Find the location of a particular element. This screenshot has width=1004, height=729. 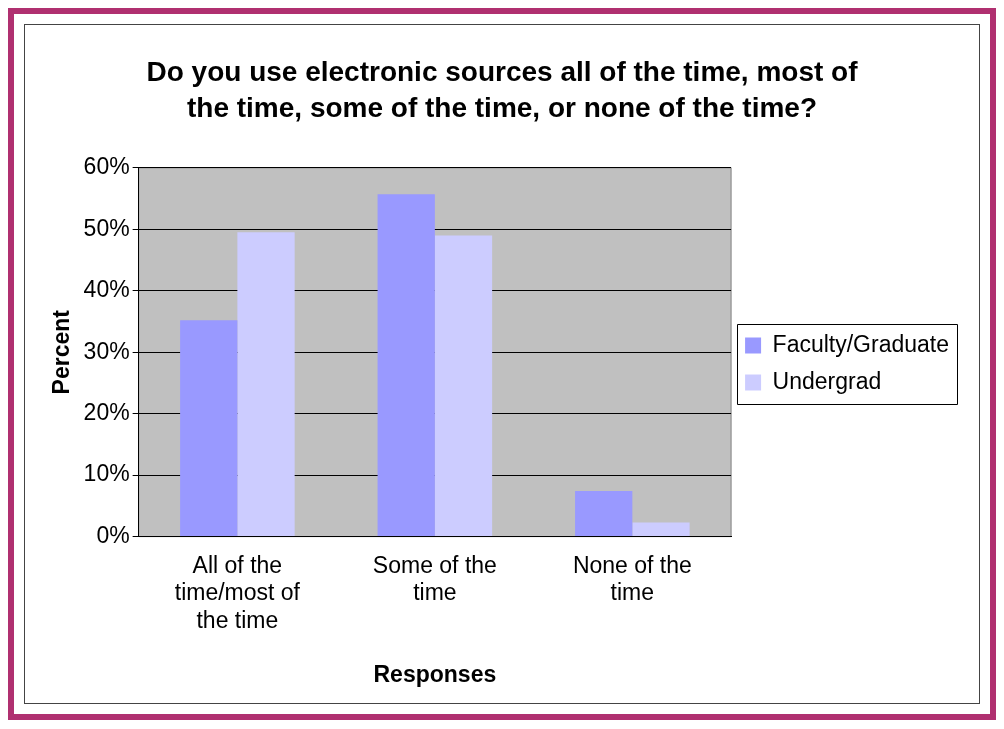

y-tick-label: 40% is located at coordinates (106, 289).